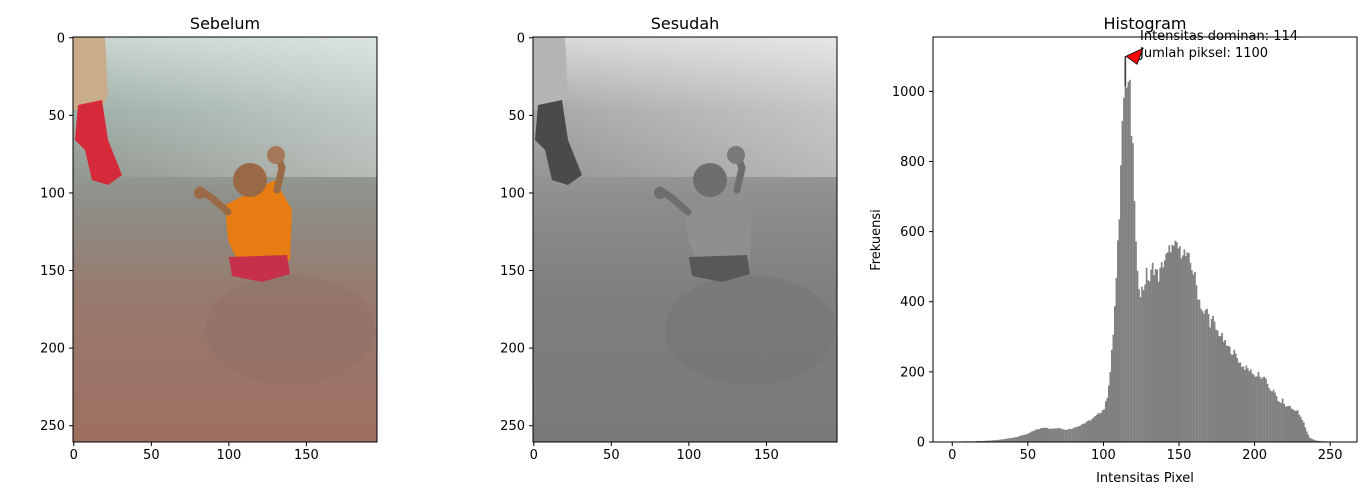 The height and width of the screenshot is (500, 1370). Describe the element at coordinates (912, 372) in the screenshot. I see `y-tick-label: 200` at that location.